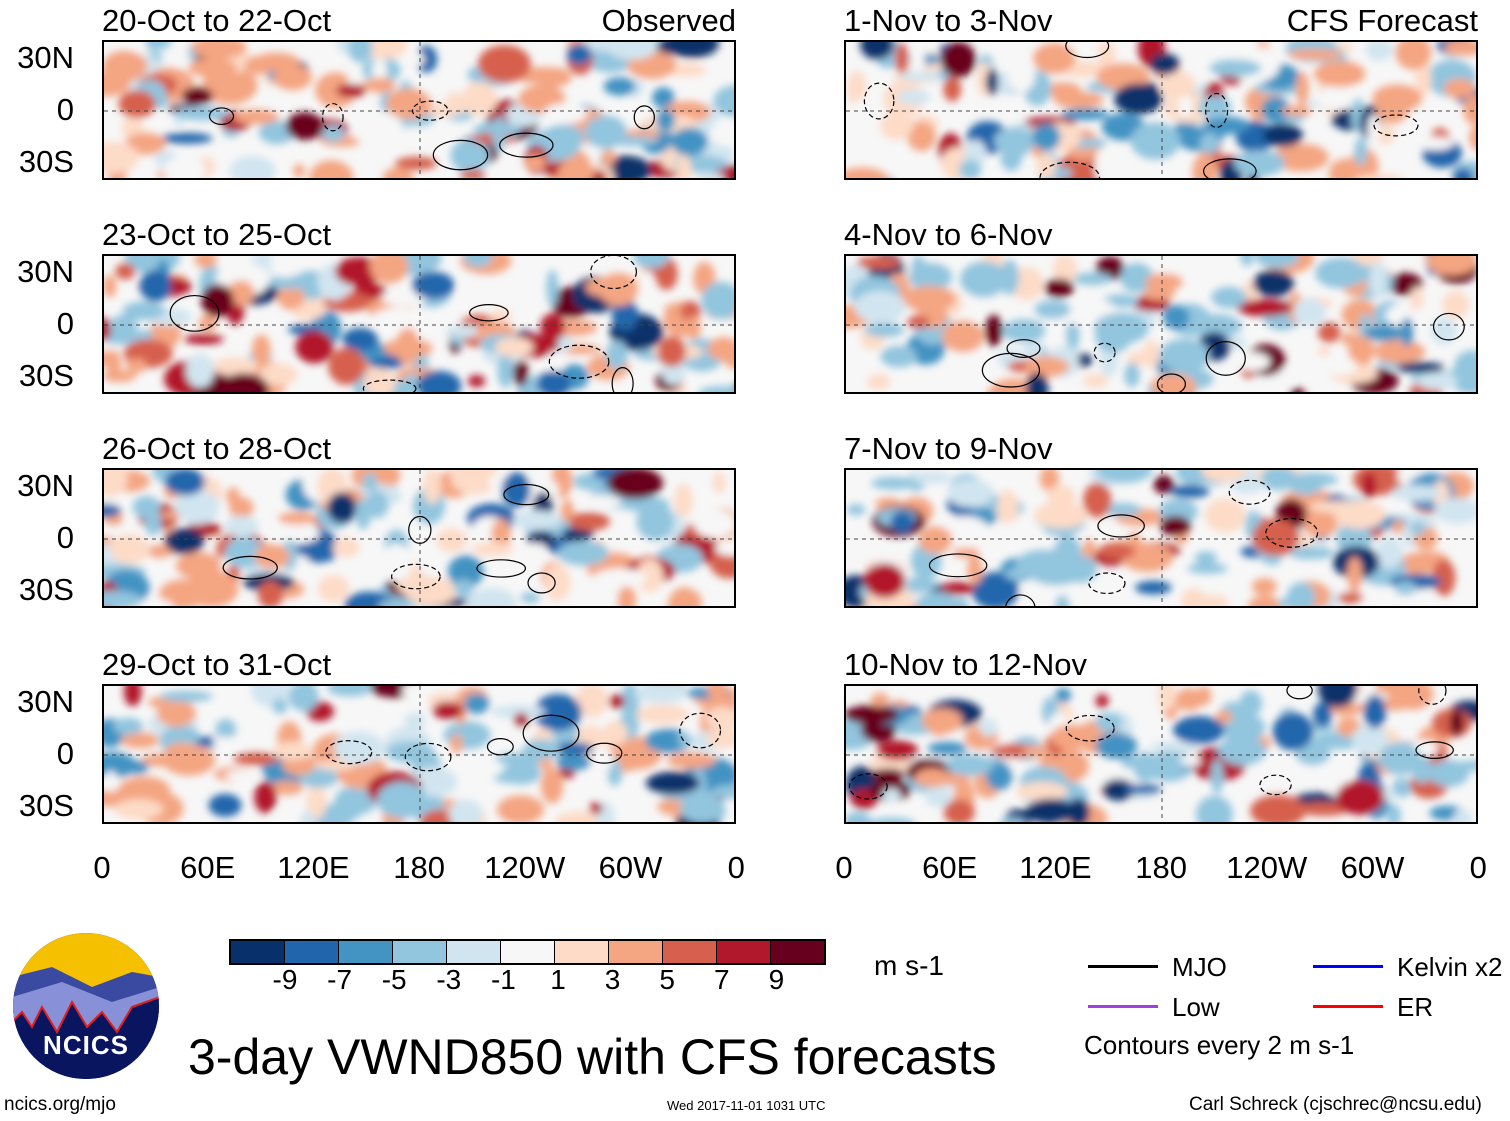 This screenshot has width=1510, height=1121. Describe the element at coordinates (965, 664) in the screenshot. I see `panel-title: 10-Nov to 12-Nov` at that location.